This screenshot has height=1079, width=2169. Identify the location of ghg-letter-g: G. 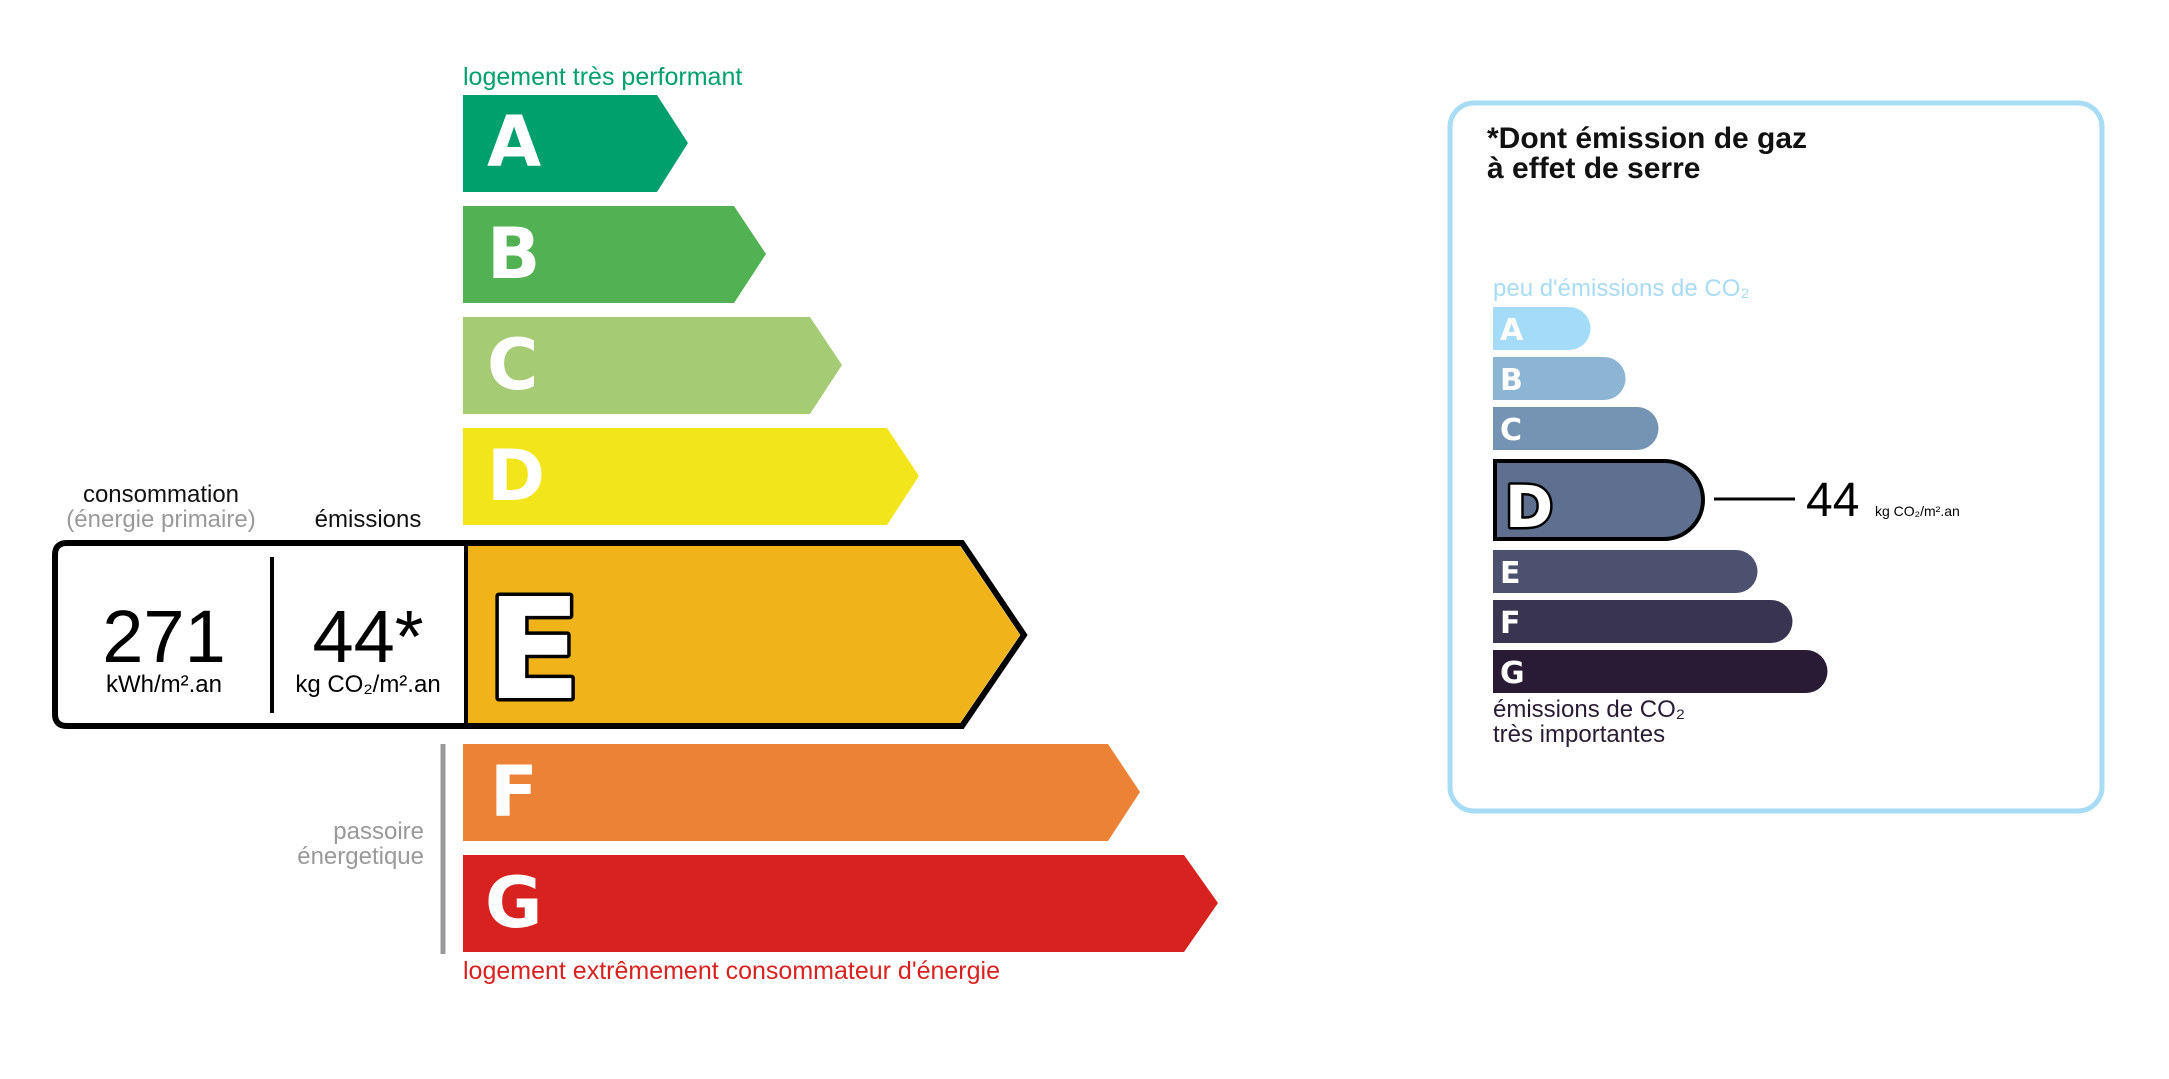
(1512, 673).